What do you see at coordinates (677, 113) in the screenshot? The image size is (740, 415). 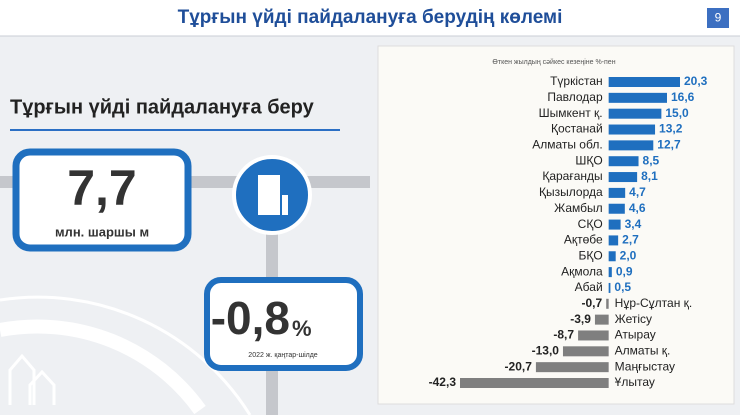 I see `value-label: 15,0` at bounding box center [677, 113].